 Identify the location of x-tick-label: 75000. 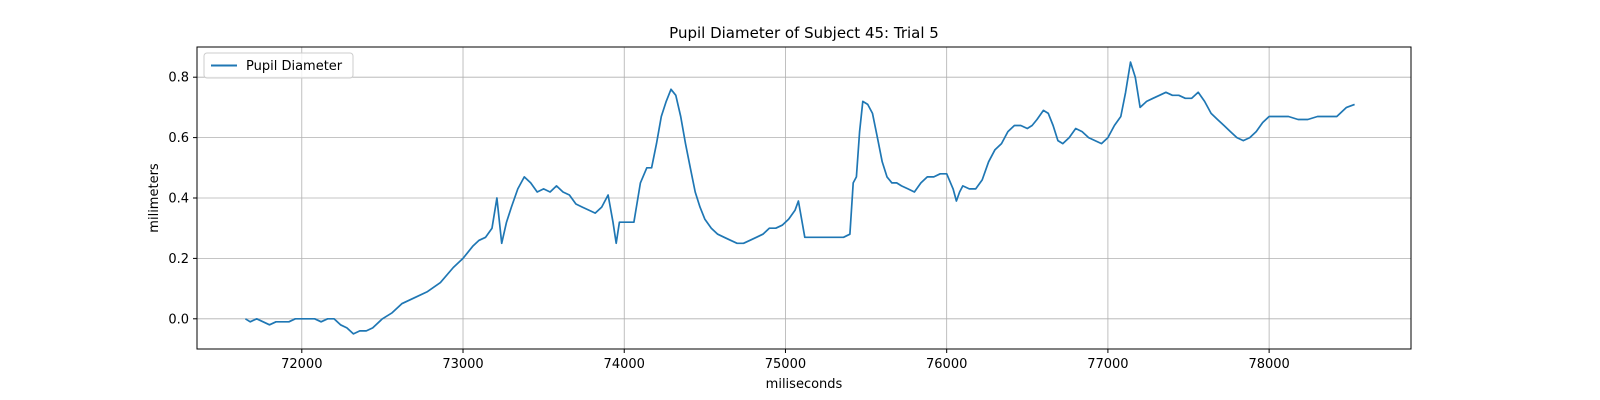
(785, 364).